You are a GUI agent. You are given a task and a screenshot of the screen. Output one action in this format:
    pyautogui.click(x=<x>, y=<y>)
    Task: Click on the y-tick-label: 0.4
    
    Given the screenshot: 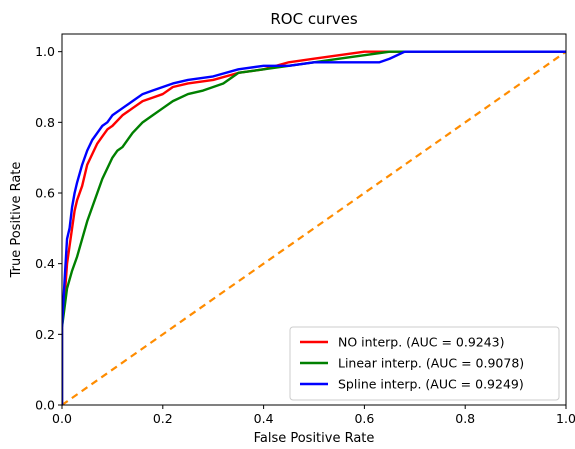 What is the action you would take?
    pyautogui.click(x=45, y=263)
    